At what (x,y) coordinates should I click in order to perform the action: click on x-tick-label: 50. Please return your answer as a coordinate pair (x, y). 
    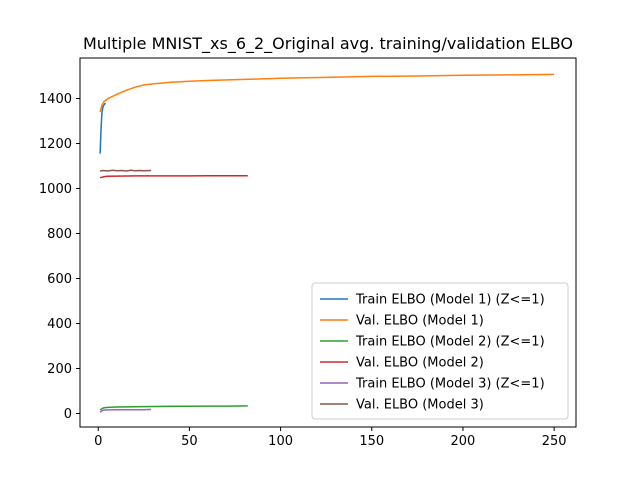
    Looking at the image, I should click on (189, 441).